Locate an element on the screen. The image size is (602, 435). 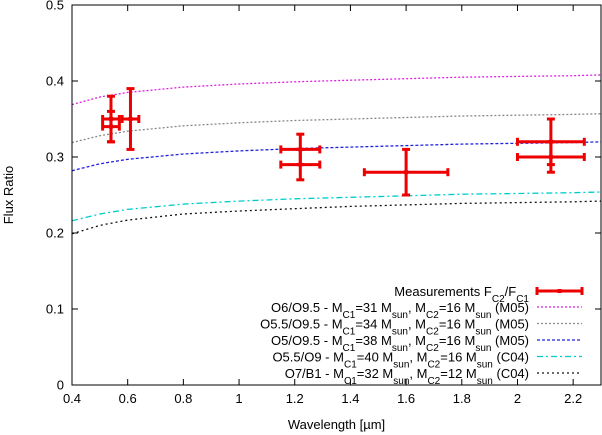
legend-label: O5/O9.5 - MC1=38 Msun, MC2=16 Msun (M05) is located at coordinates (400, 343).